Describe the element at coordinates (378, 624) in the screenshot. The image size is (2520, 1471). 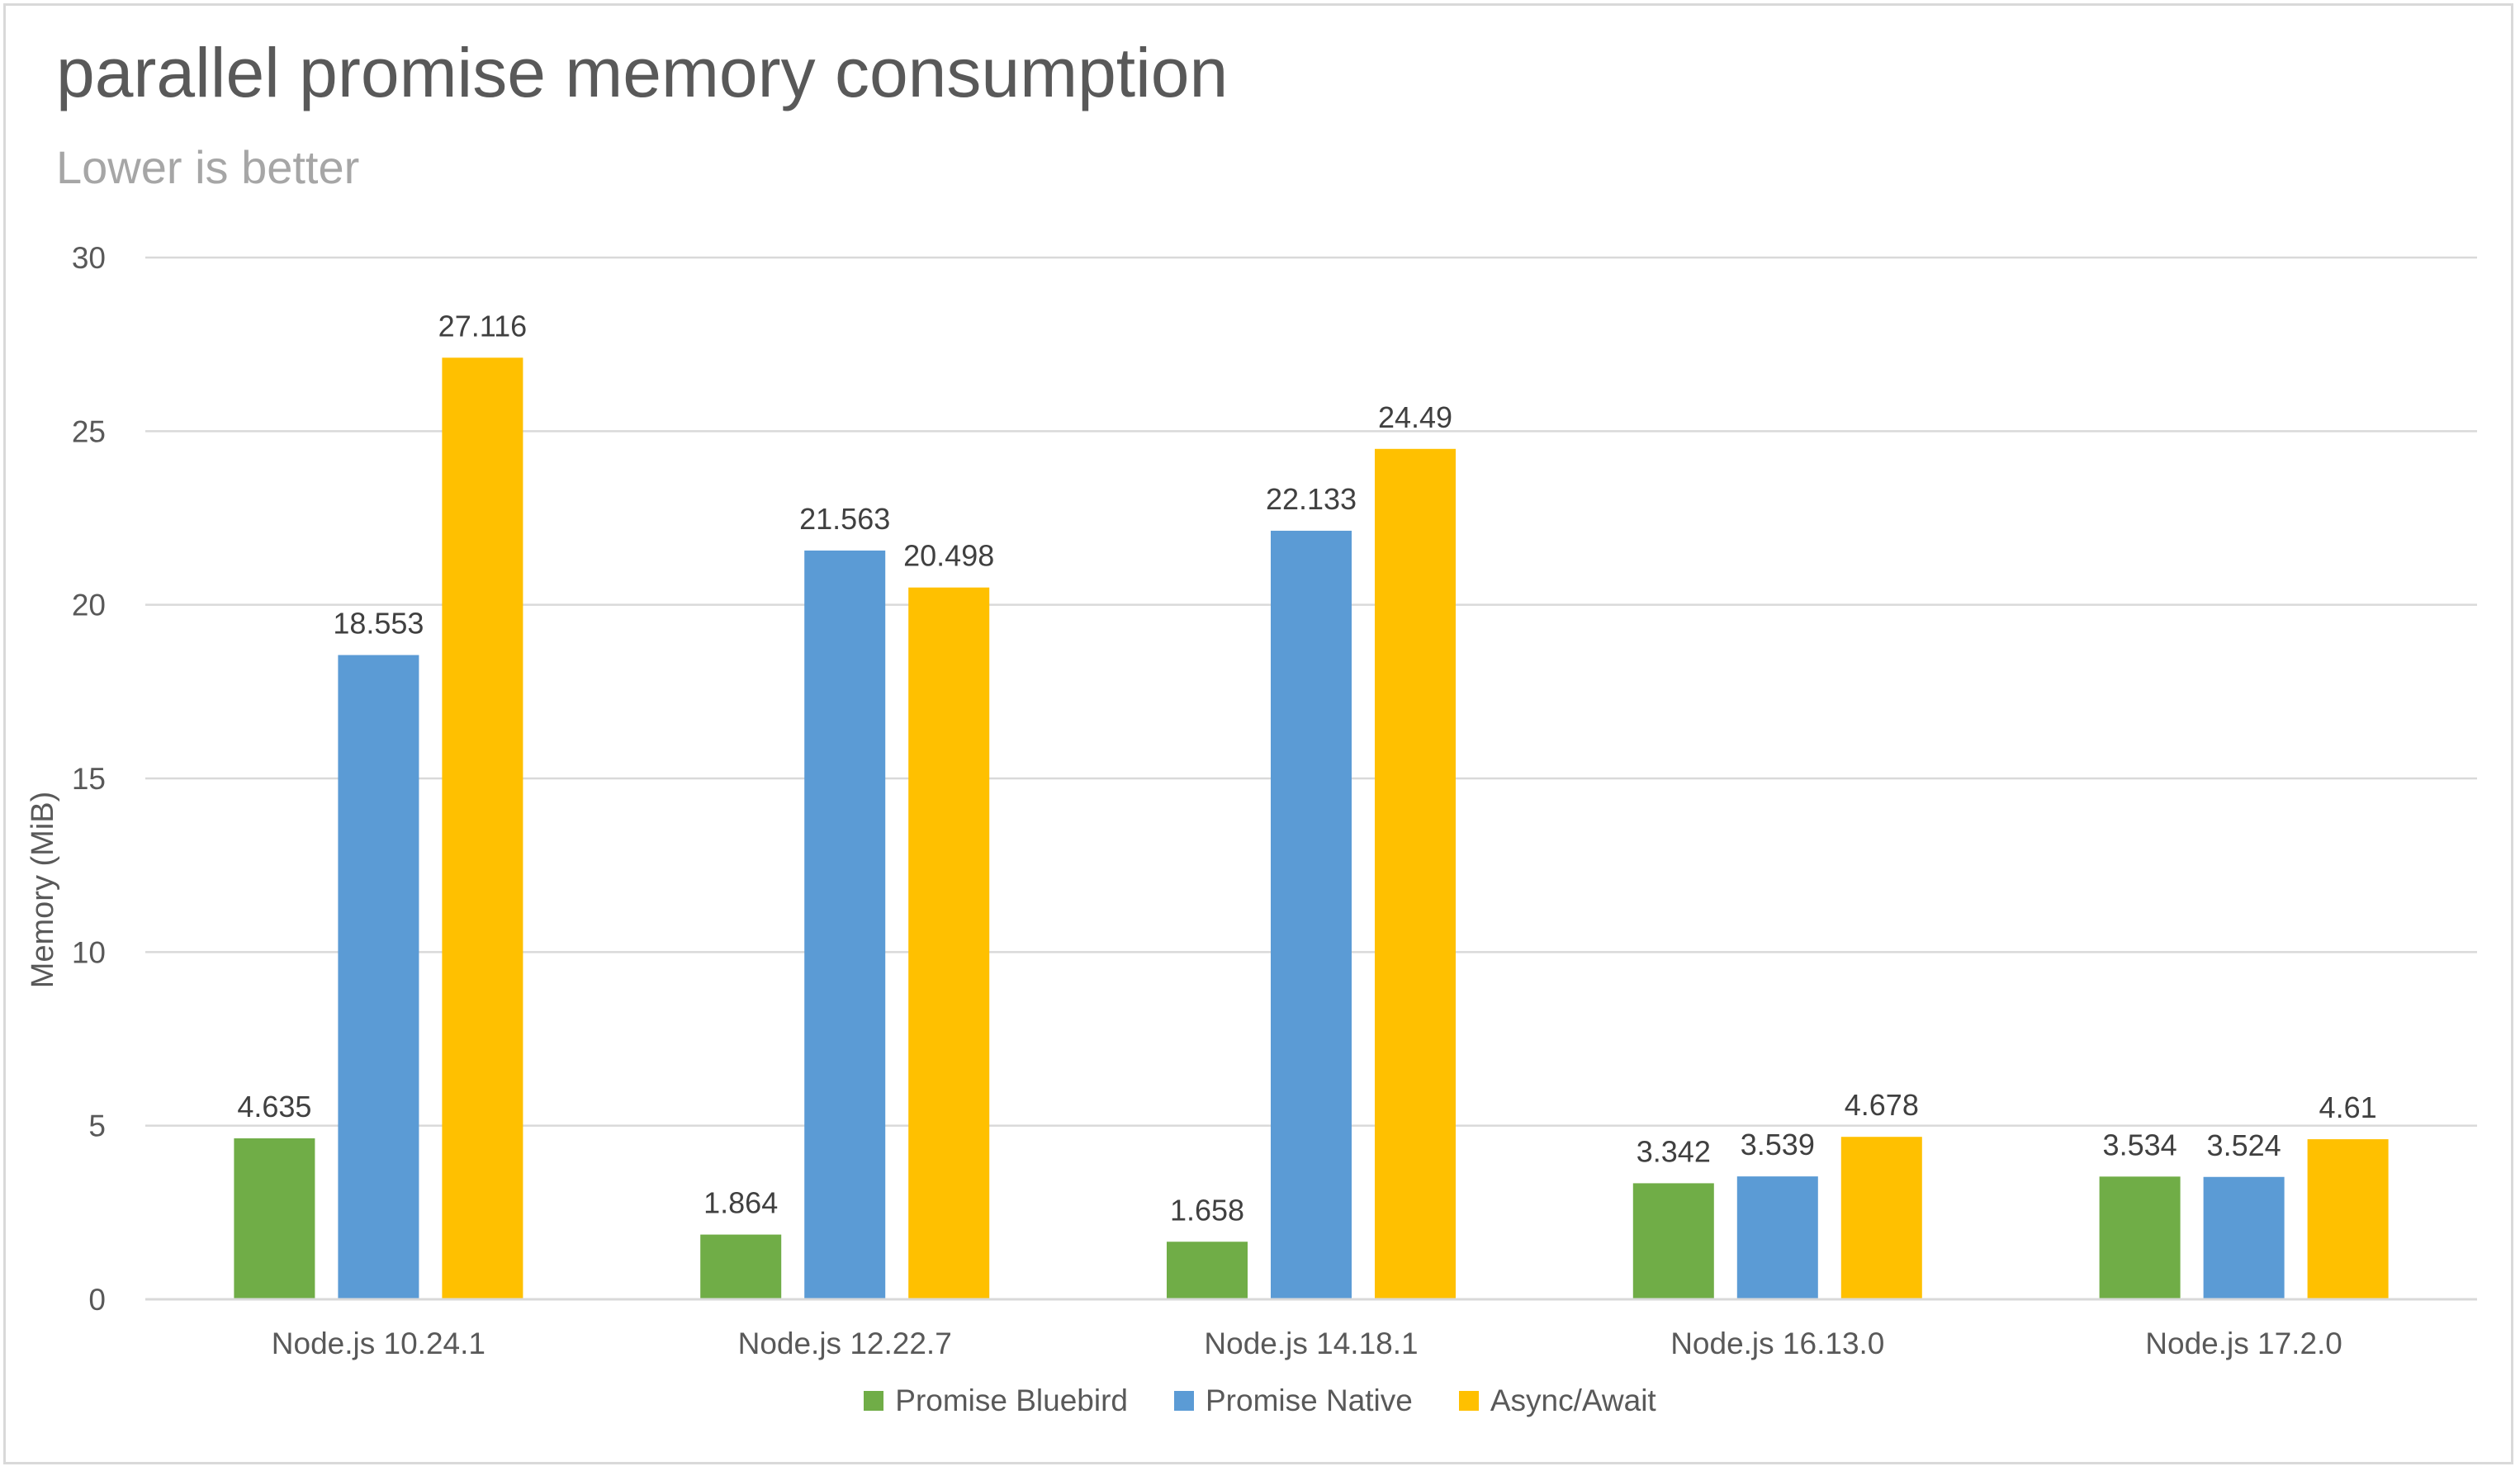
I see `data-label: 18.553` at that location.